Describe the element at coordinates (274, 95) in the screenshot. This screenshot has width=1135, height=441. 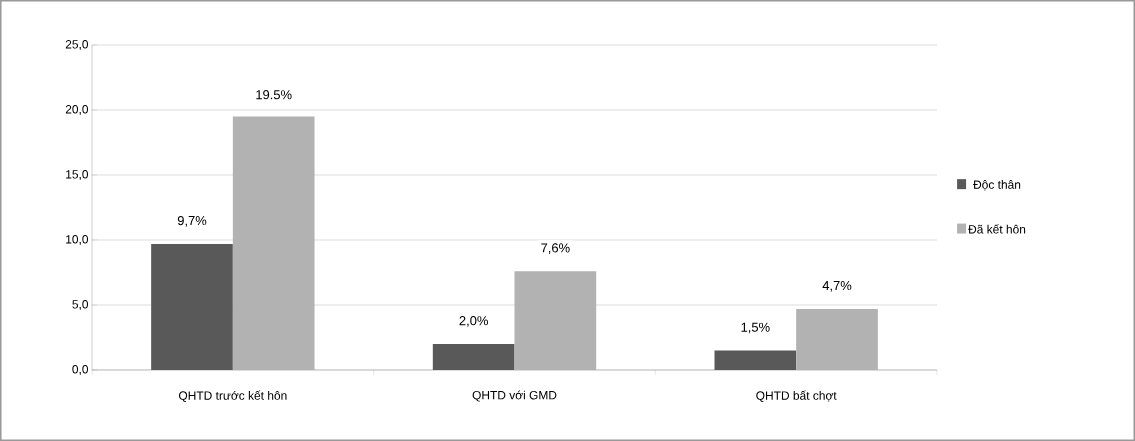
I see `data-label: 19.5%` at that location.